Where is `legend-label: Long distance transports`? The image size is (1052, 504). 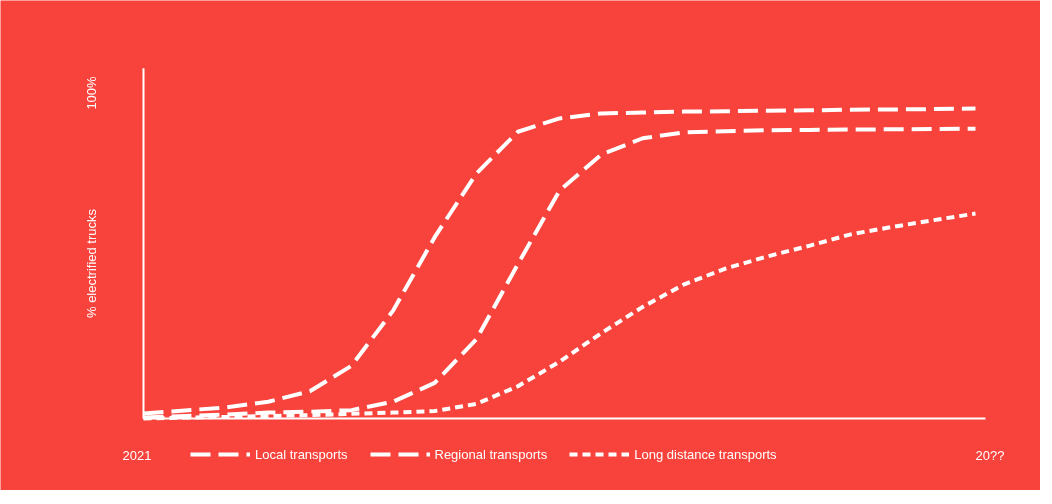
legend-label: Long distance transports is located at coordinates (705, 454).